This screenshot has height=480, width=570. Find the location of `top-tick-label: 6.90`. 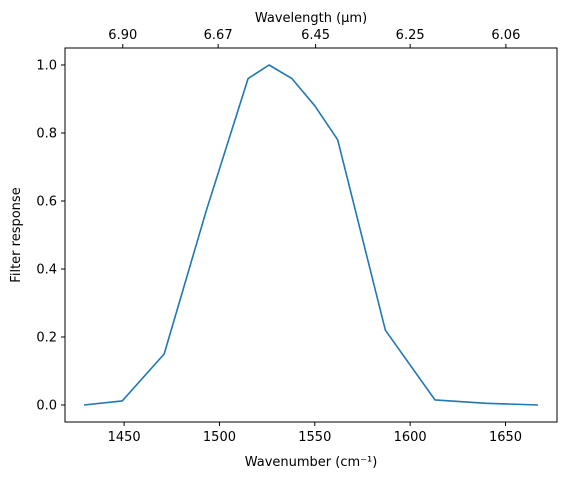

top-tick-label: 6.90 is located at coordinates (122, 35).